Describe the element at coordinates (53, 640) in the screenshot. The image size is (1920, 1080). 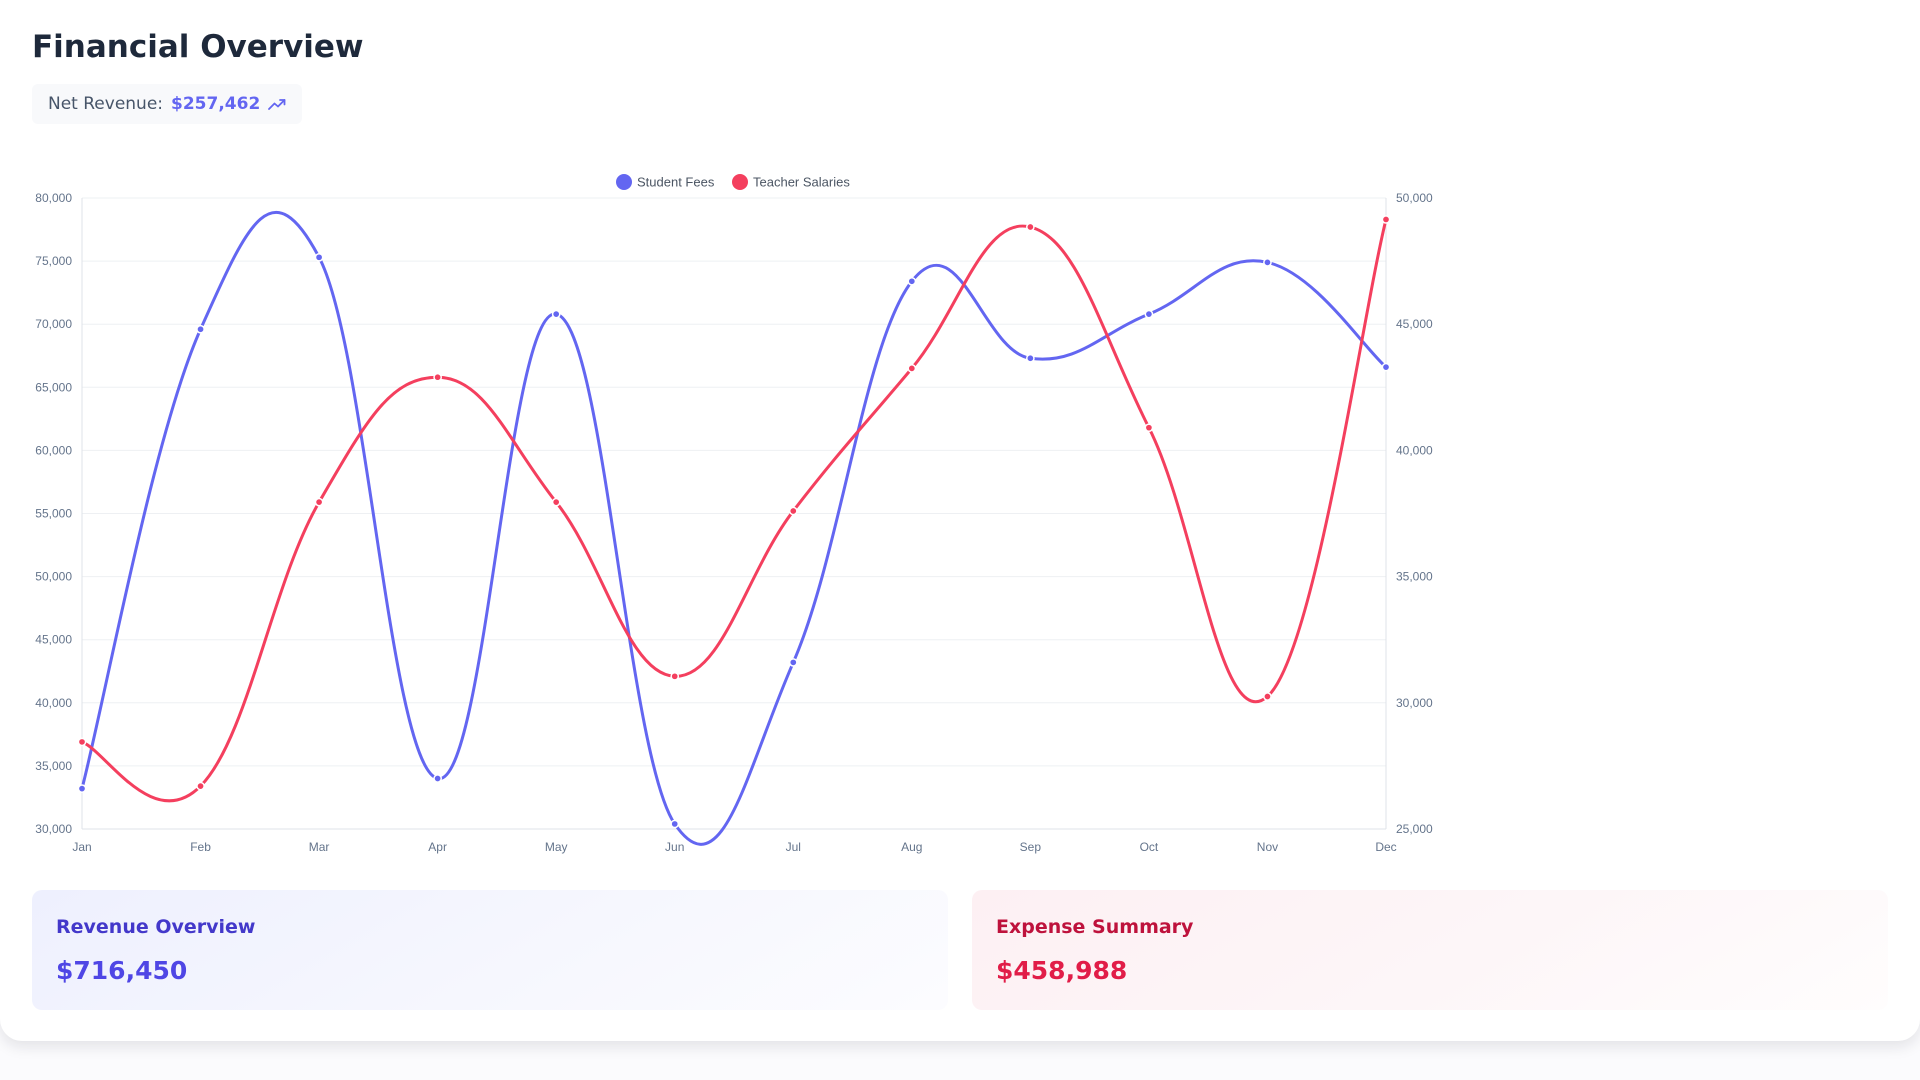
I see `y-left-tick-label: 45,000` at that location.